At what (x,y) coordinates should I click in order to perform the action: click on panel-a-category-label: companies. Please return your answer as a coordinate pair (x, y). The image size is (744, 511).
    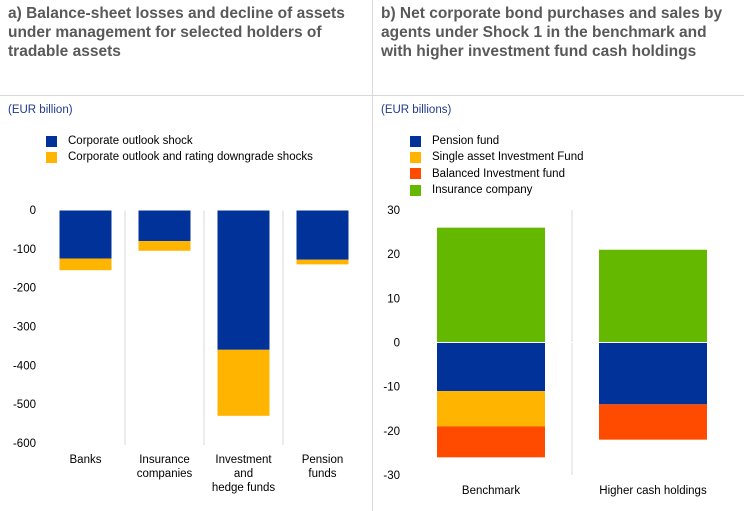
    Looking at the image, I should click on (165, 474).